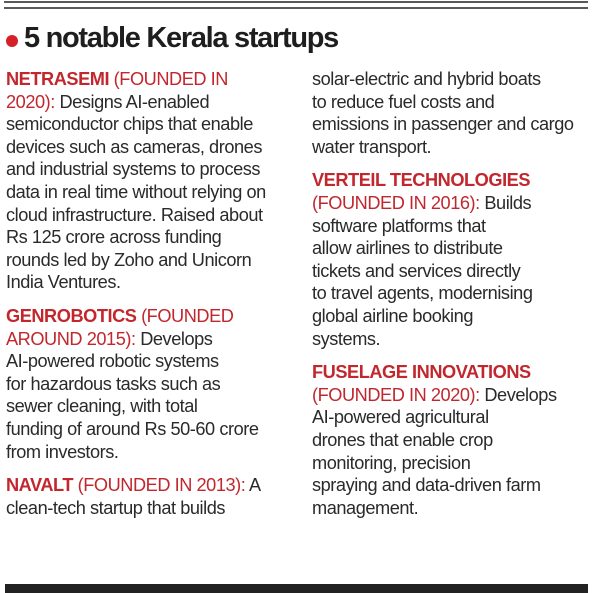 This screenshot has height=593, width=600. Describe the element at coordinates (346, 338) in the screenshot. I see `description-text: systems.` at that location.